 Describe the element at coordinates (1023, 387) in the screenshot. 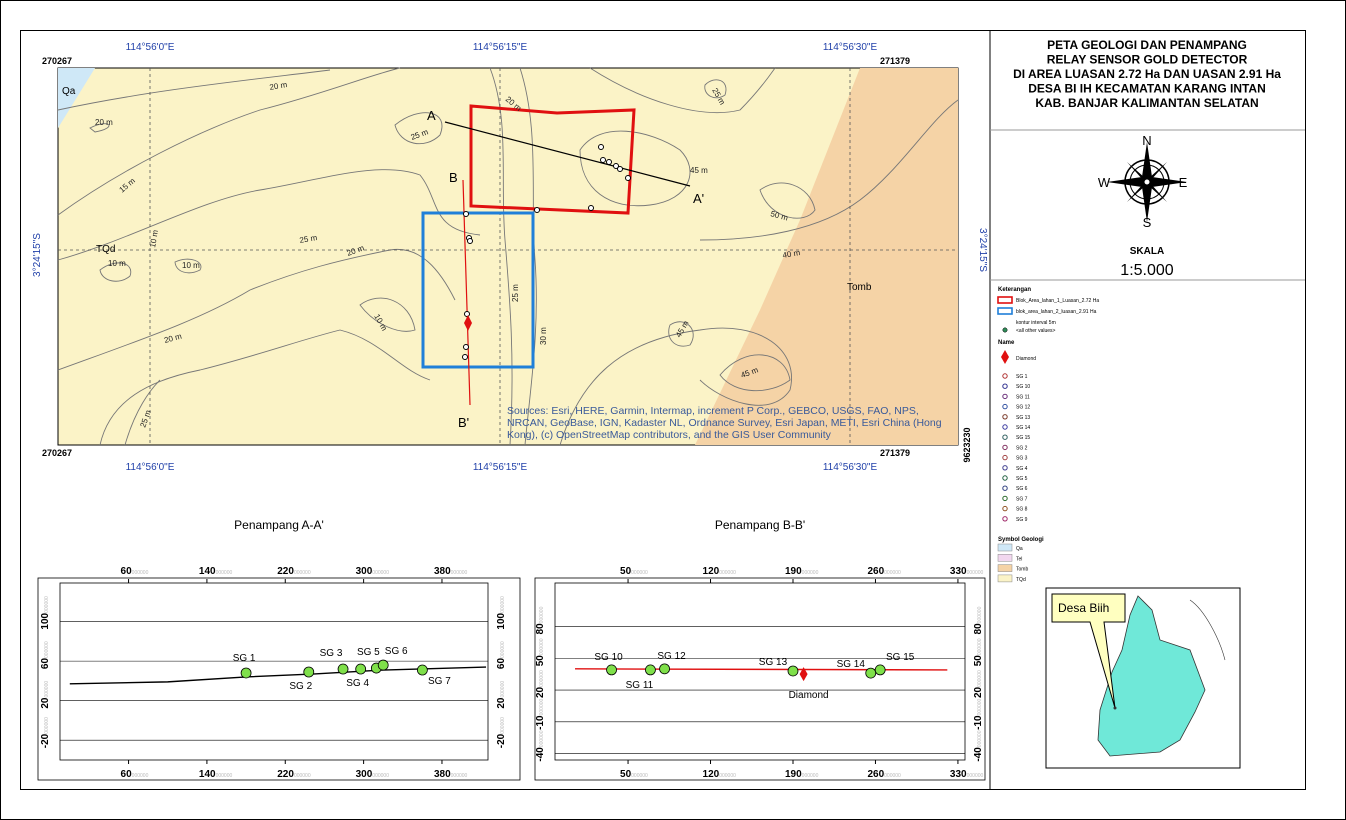

I see `legend-item: SG 10` at that location.